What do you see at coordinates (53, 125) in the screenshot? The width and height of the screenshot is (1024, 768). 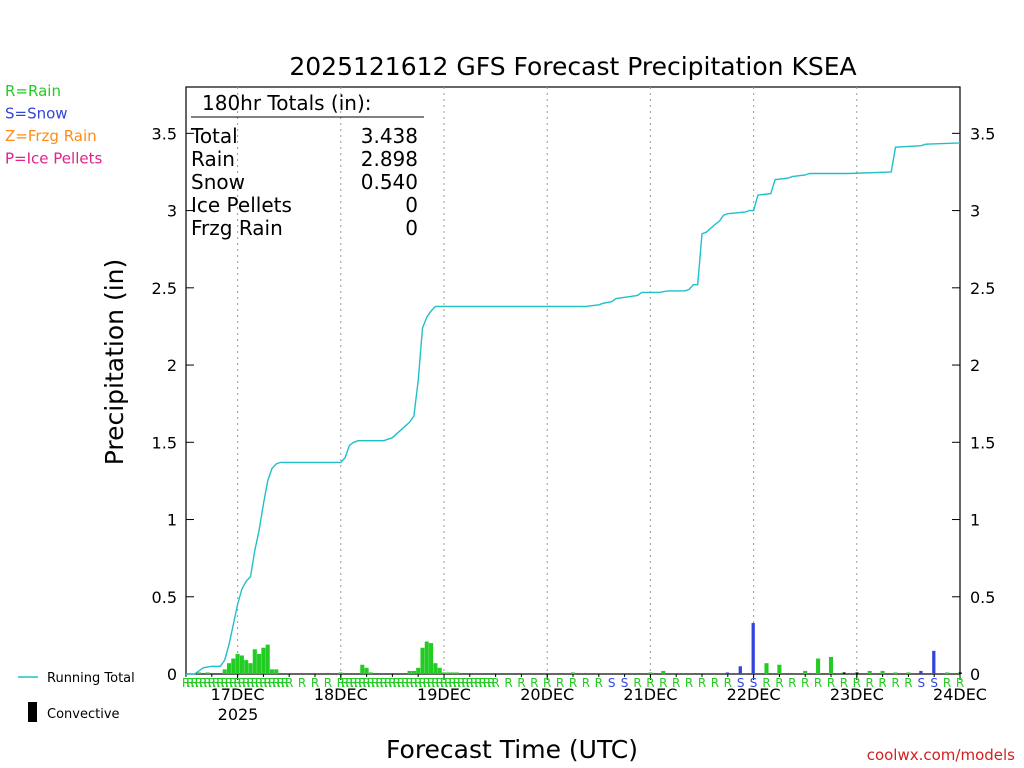 I see `precip-type-legend: R=Rain S=Snow Z=Frzg Rain P=Ice Pellets` at bounding box center [53, 125].